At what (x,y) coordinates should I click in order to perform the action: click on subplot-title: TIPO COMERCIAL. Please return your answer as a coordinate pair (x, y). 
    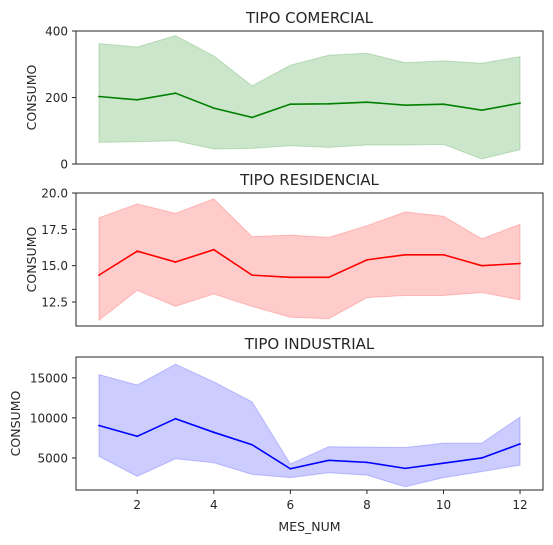
    Looking at the image, I should click on (309, 18).